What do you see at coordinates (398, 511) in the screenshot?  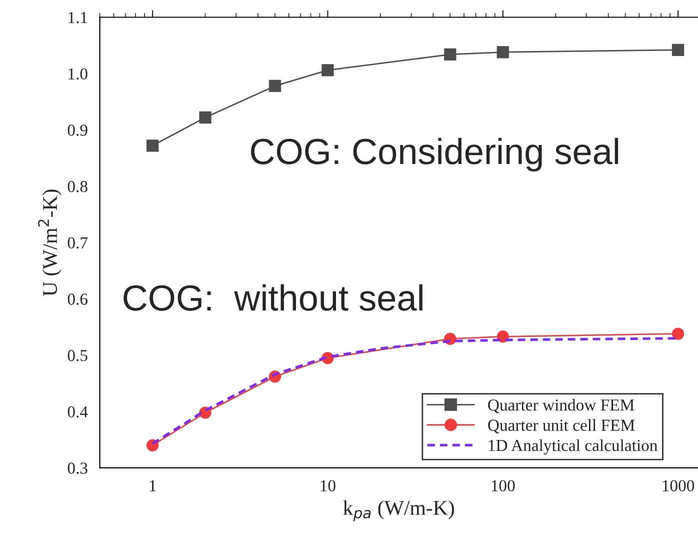 I see `x-axis-title: k$_{pa}$ (W/m-K)` at bounding box center [398, 511].